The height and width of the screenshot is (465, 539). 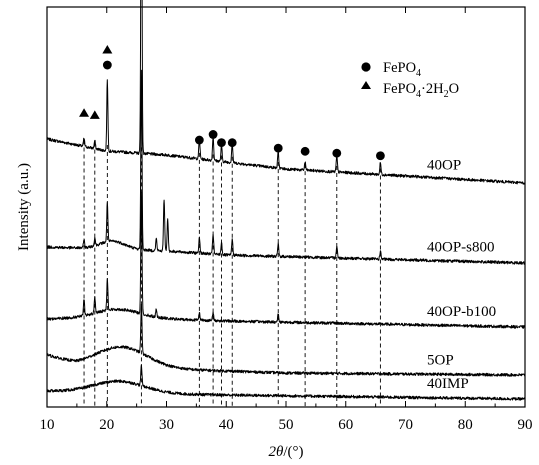 I want to click on series-line-5op, so click(x=286, y=340).